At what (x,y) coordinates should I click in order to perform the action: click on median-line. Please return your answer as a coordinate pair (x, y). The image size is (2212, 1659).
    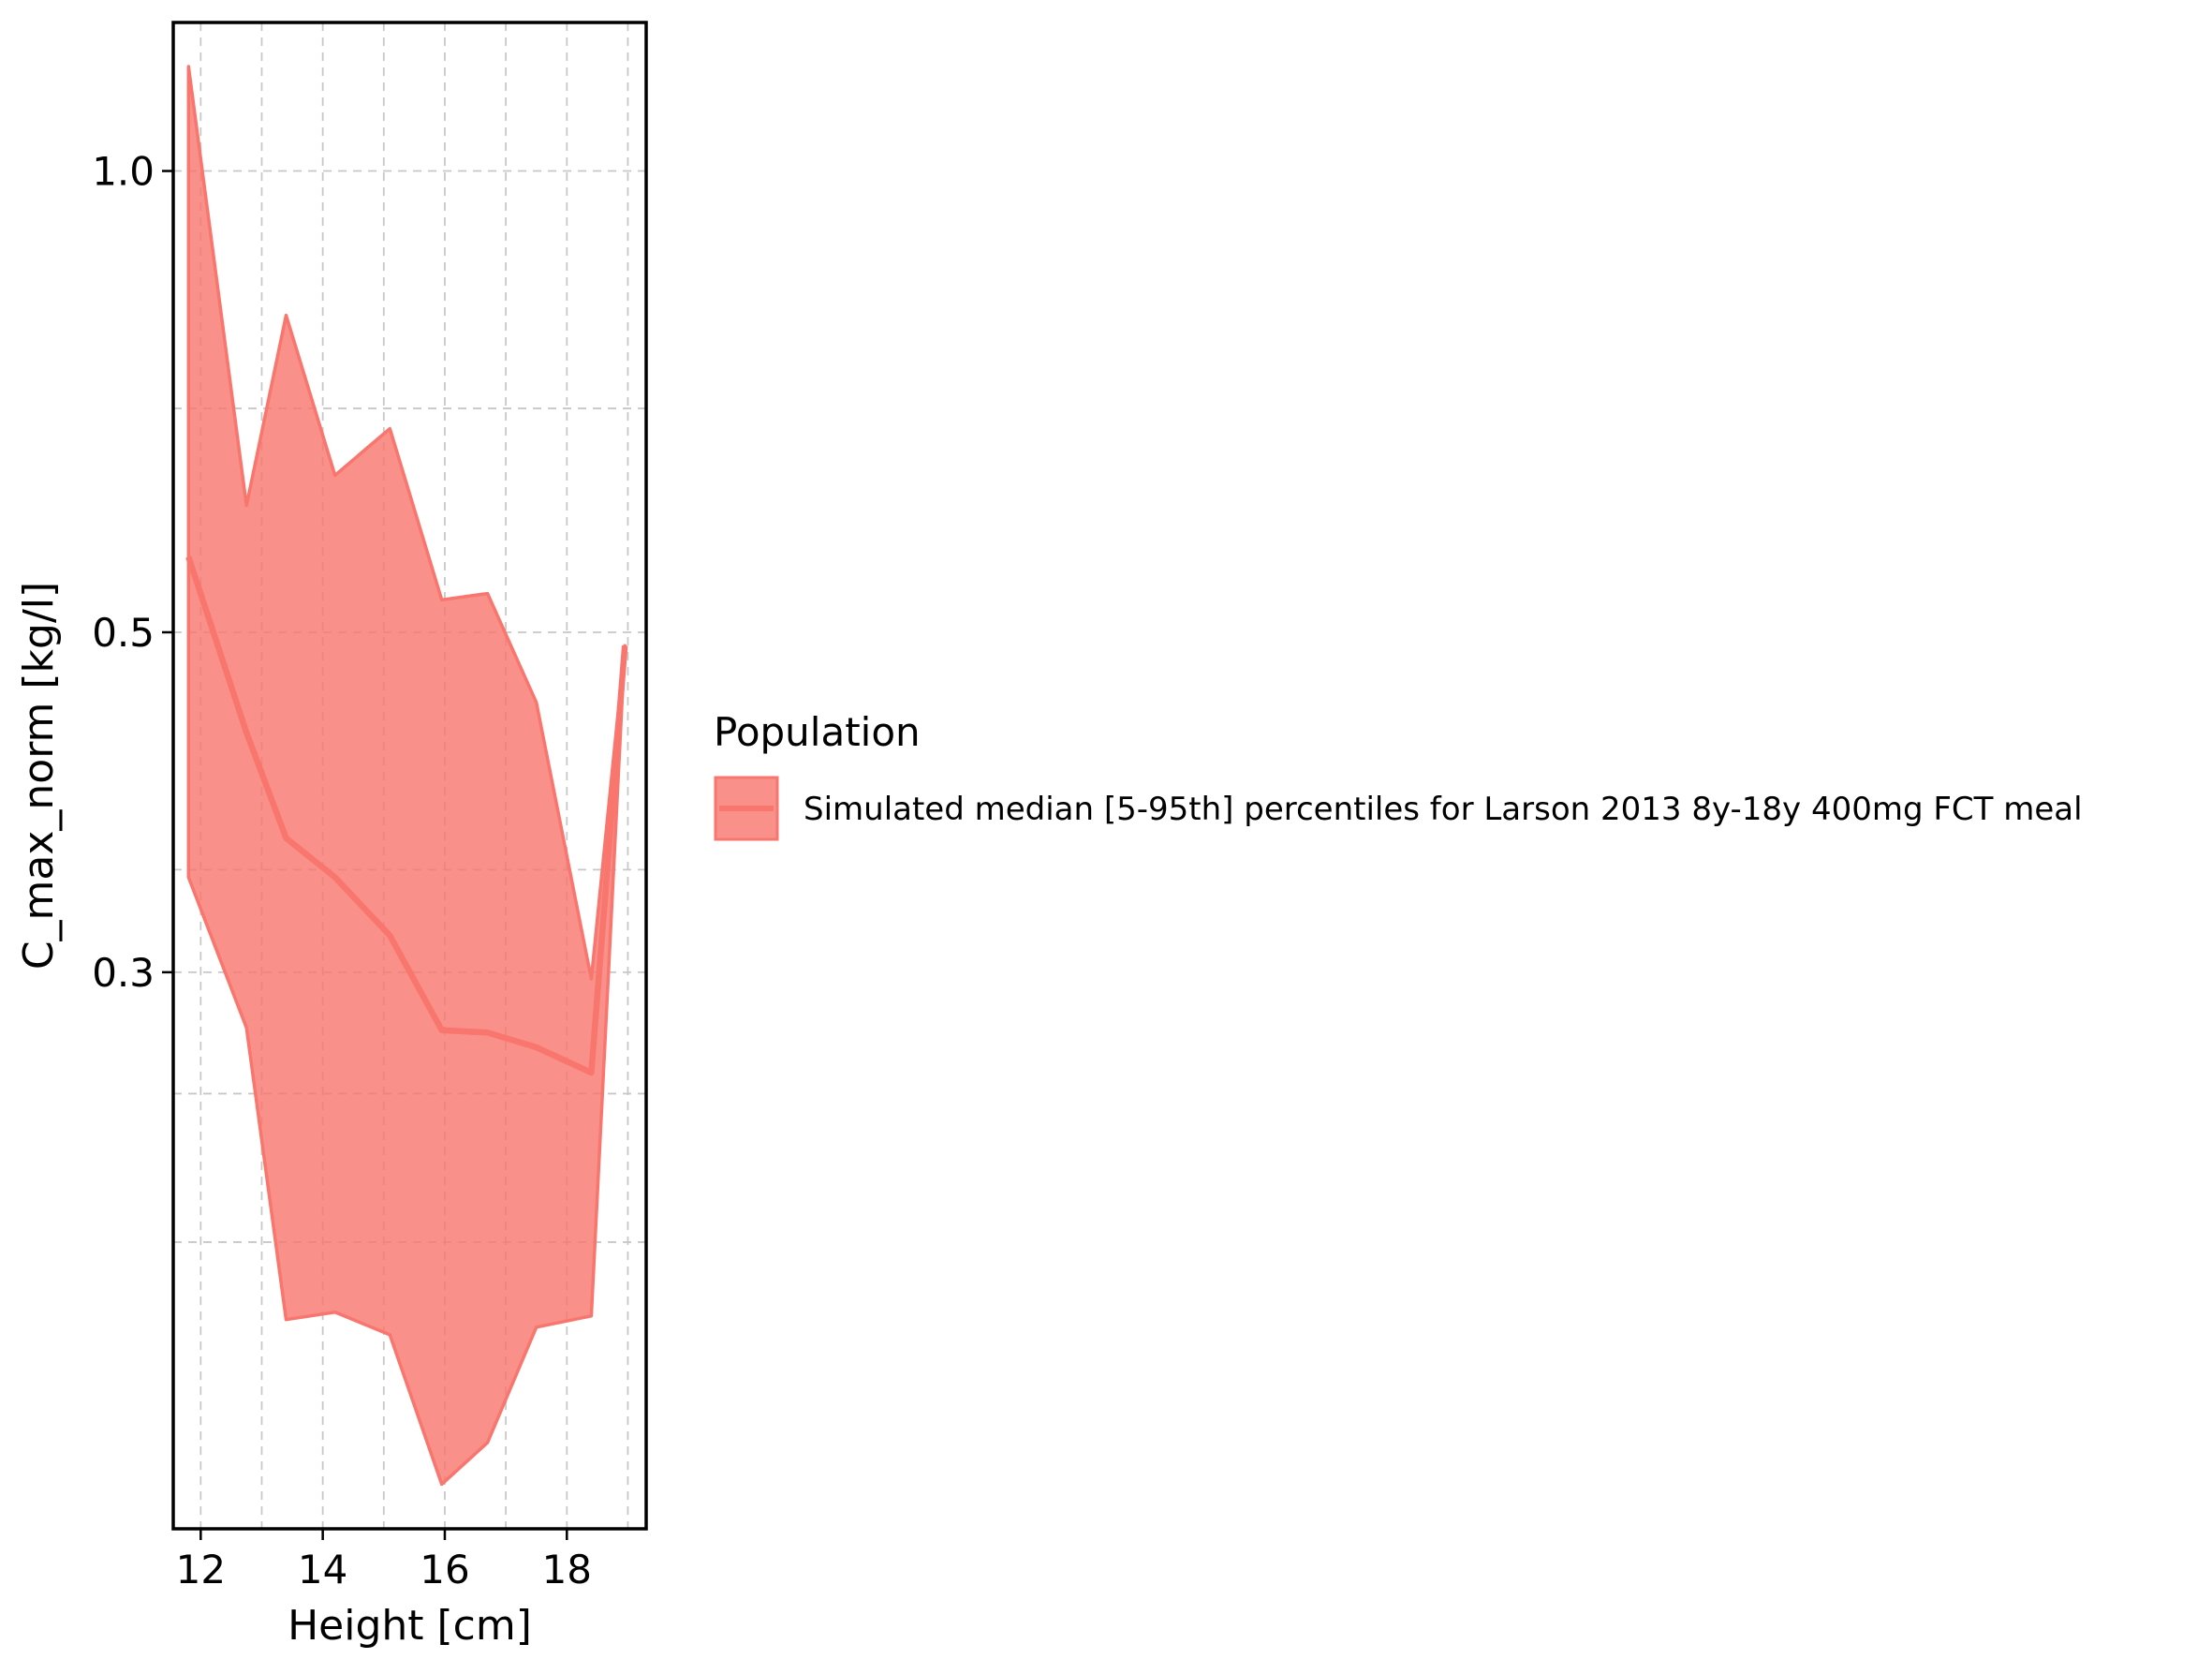
    Looking at the image, I should click on (407, 816).